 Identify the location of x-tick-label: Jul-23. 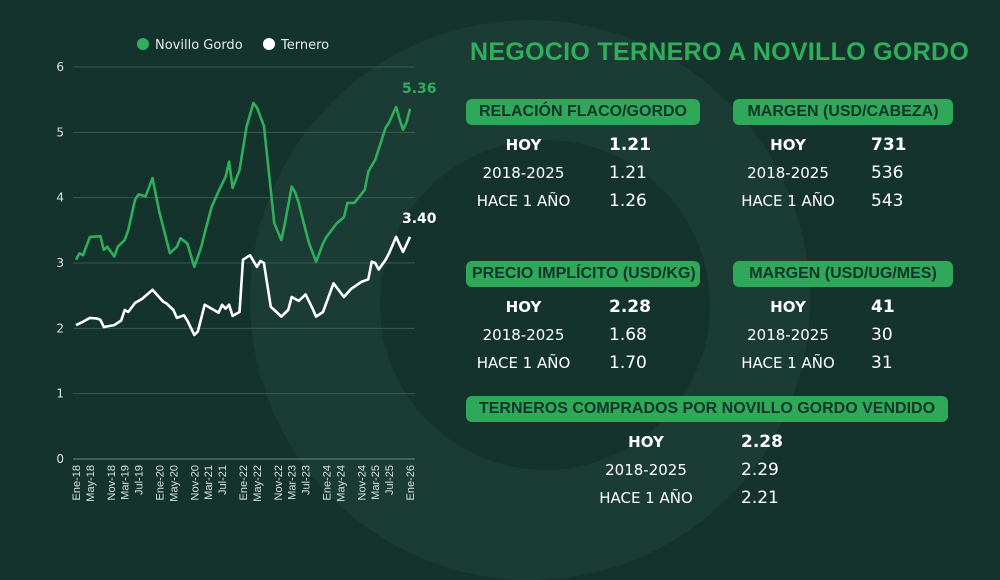
(307, 480).